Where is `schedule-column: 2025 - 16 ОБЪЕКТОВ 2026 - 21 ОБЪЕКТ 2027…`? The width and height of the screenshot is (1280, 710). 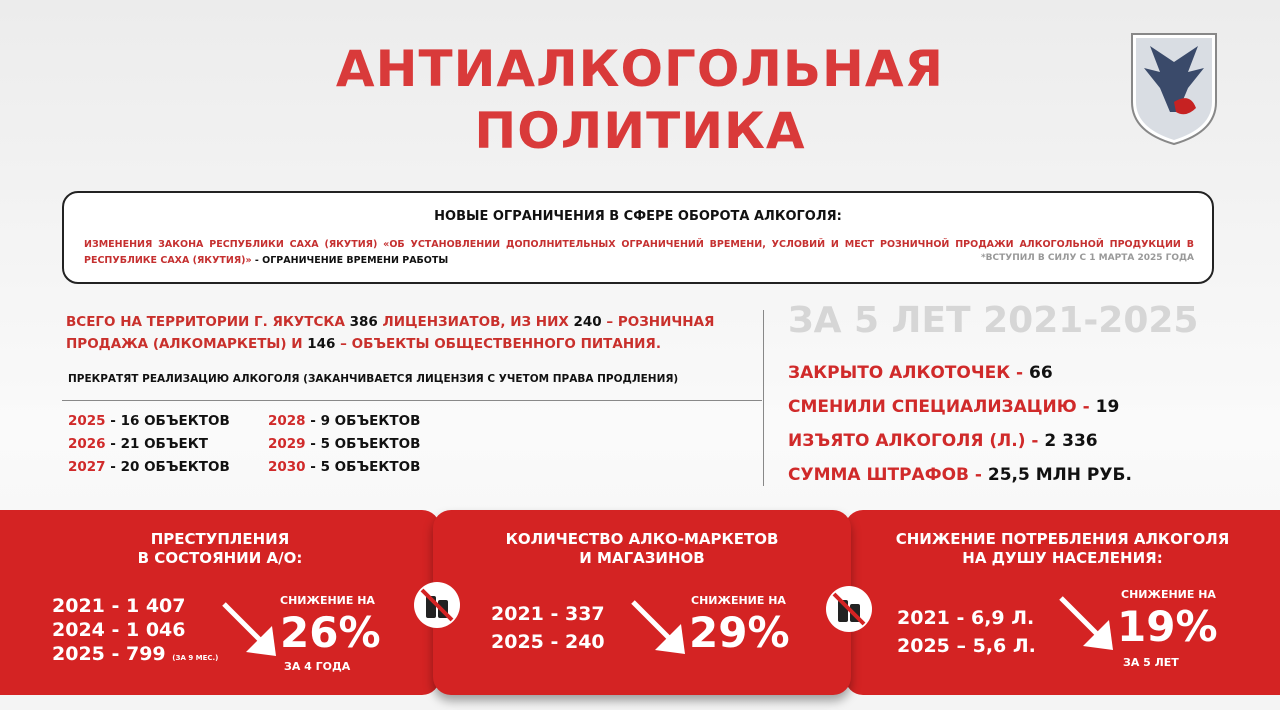
schedule-column: 2025 - 16 ОБЪЕКТОВ 2026 - 21 ОБЪЕКТ 2027… is located at coordinates (149, 444).